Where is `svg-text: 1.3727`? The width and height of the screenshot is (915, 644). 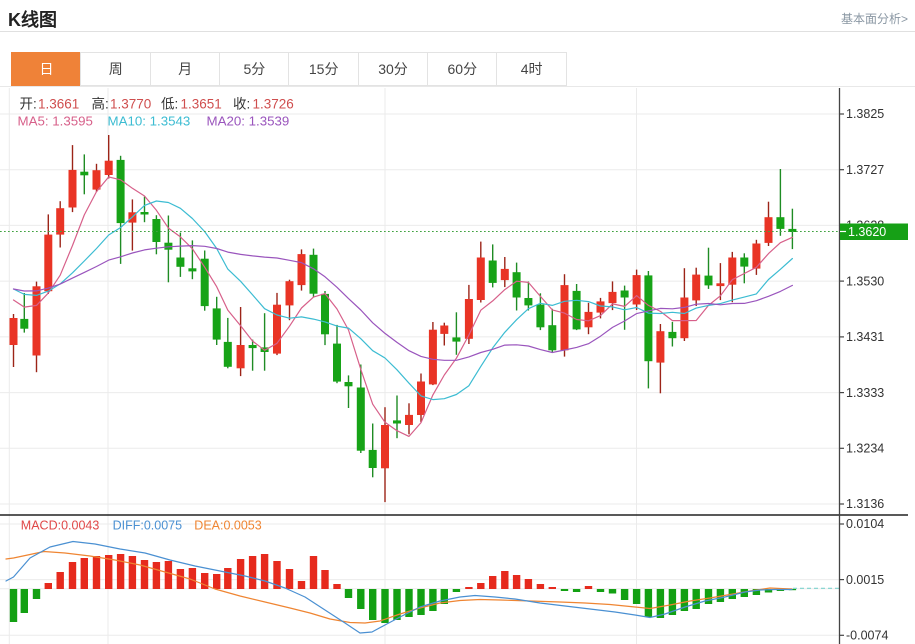
svg-text: 1.3727 is located at coordinates (865, 170).